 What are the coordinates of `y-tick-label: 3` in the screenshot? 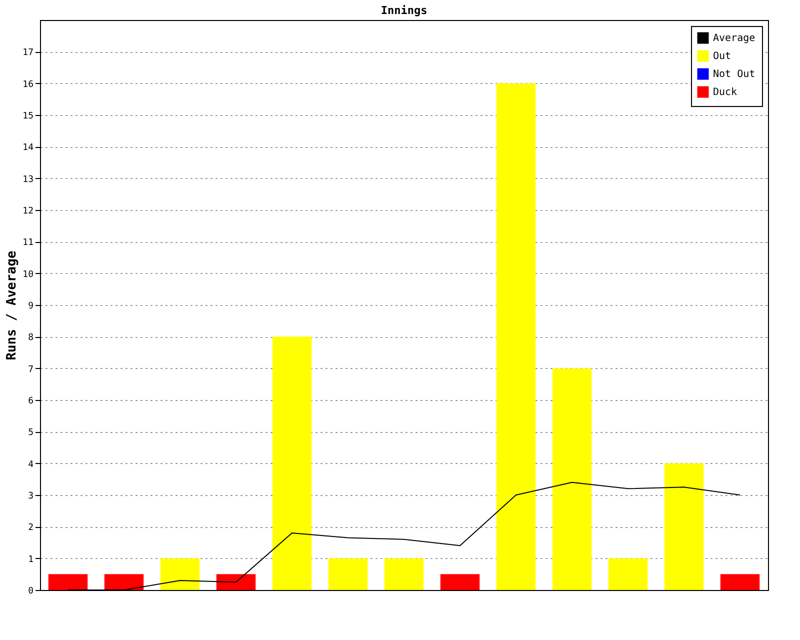 It's located at (31, 497).